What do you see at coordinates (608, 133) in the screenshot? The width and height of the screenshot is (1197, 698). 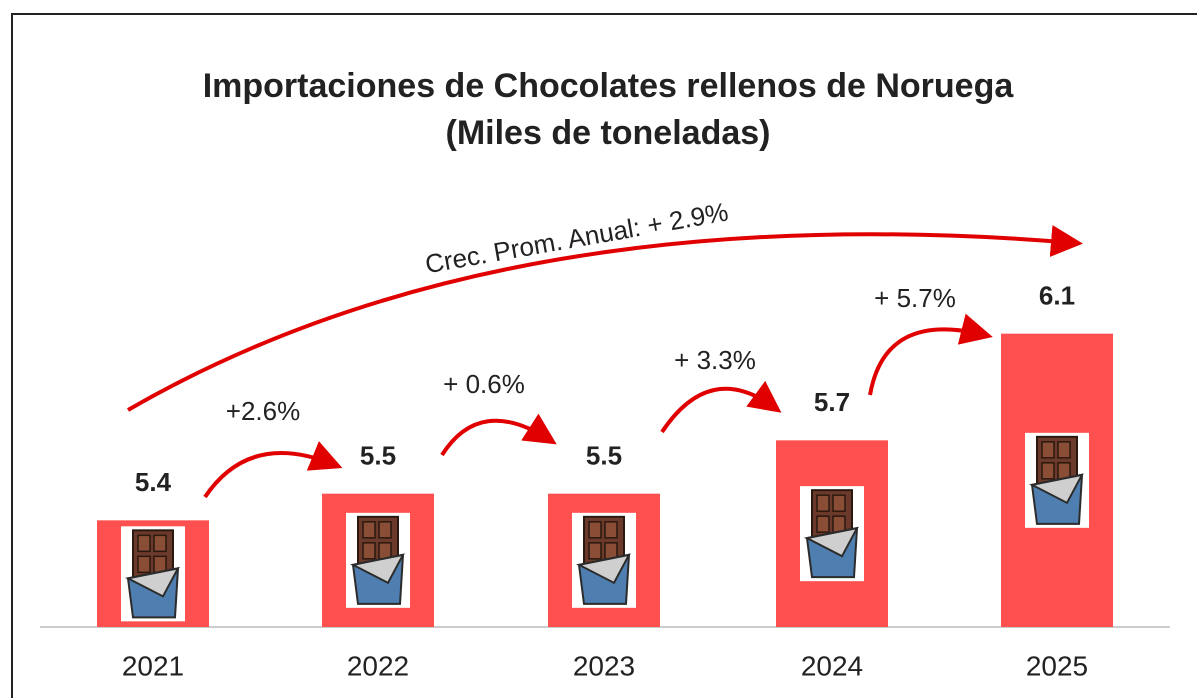 I see `chart-subtitle: (Miles de toneladas)` at bounding box center [608, 133].